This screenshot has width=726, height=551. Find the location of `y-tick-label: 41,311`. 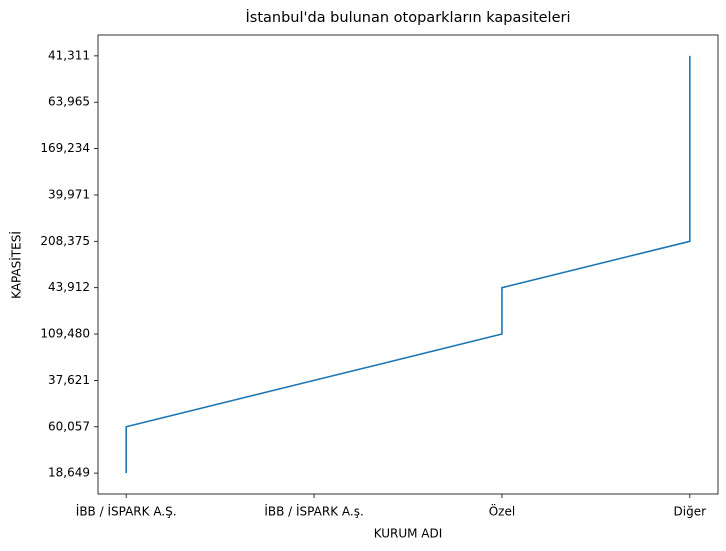

y-tick-label: 41,311 is located at coordinates (69, 55).